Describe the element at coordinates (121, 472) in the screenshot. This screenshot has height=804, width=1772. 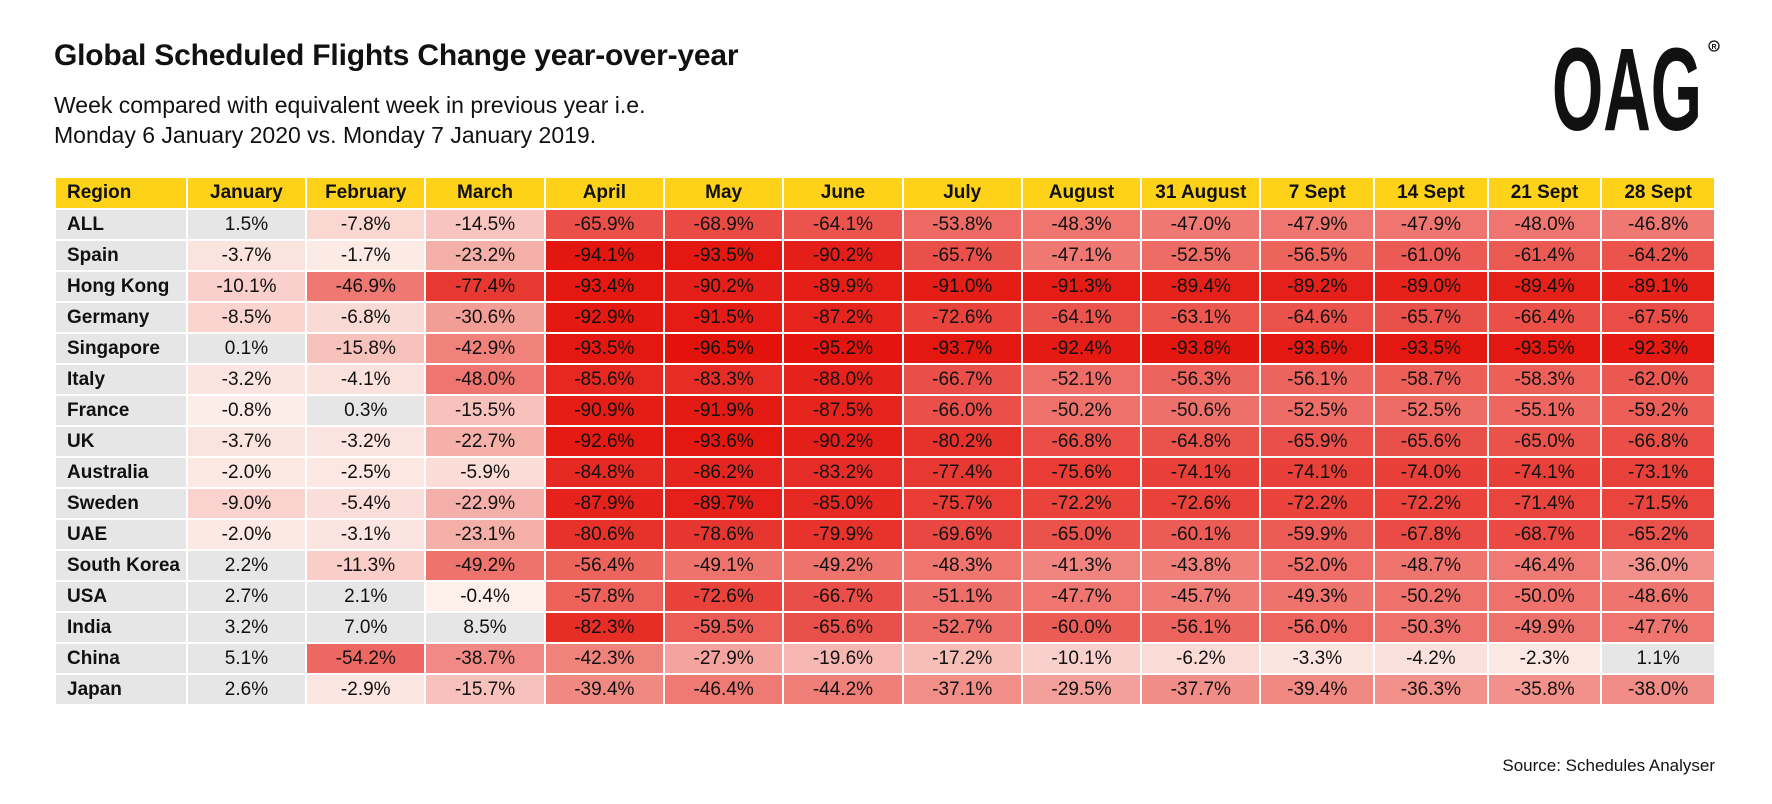
I see `region-cell: Australia` at that location.